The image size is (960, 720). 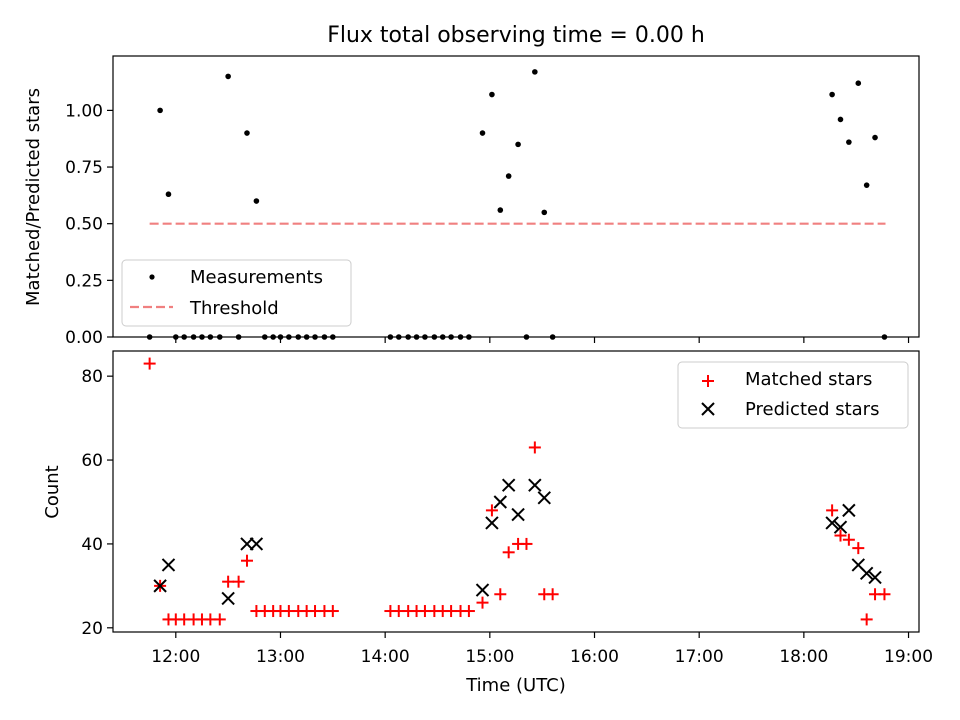 I want to click on y-tick-label: 0.25, so click(x=84, y=281).